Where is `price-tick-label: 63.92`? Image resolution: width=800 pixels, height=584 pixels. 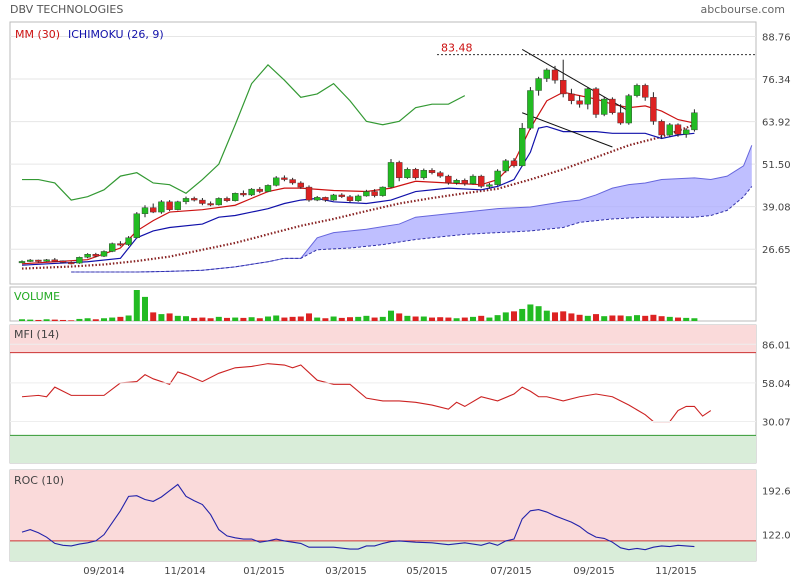 price-tick-label: 63.92 is located at coordinates (776, 123).